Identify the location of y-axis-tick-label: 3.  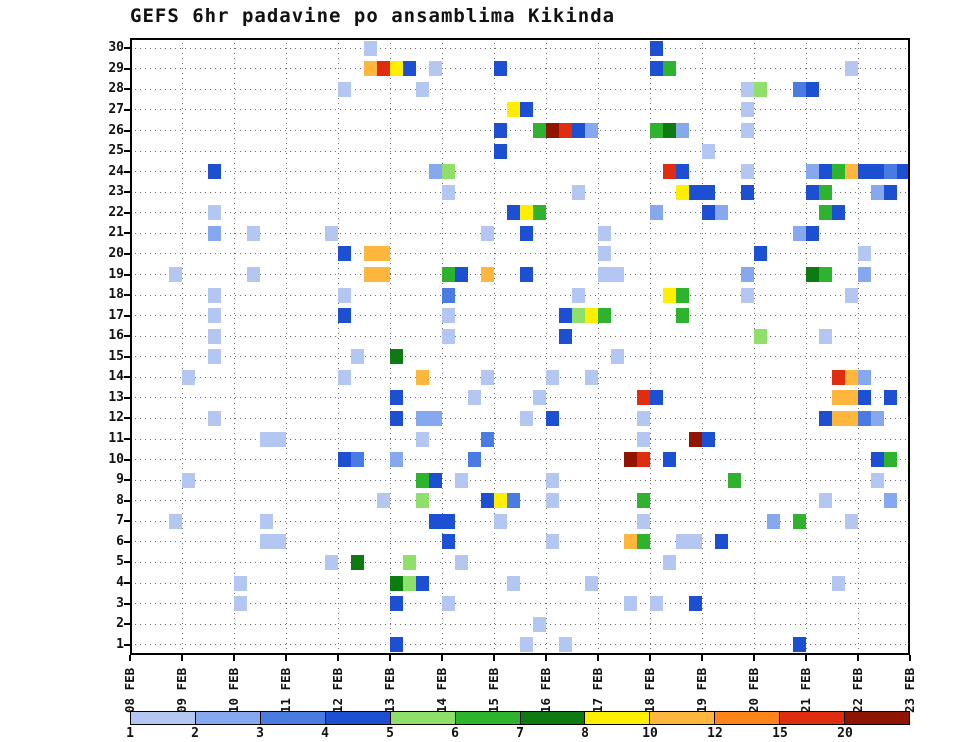
(120, 603).